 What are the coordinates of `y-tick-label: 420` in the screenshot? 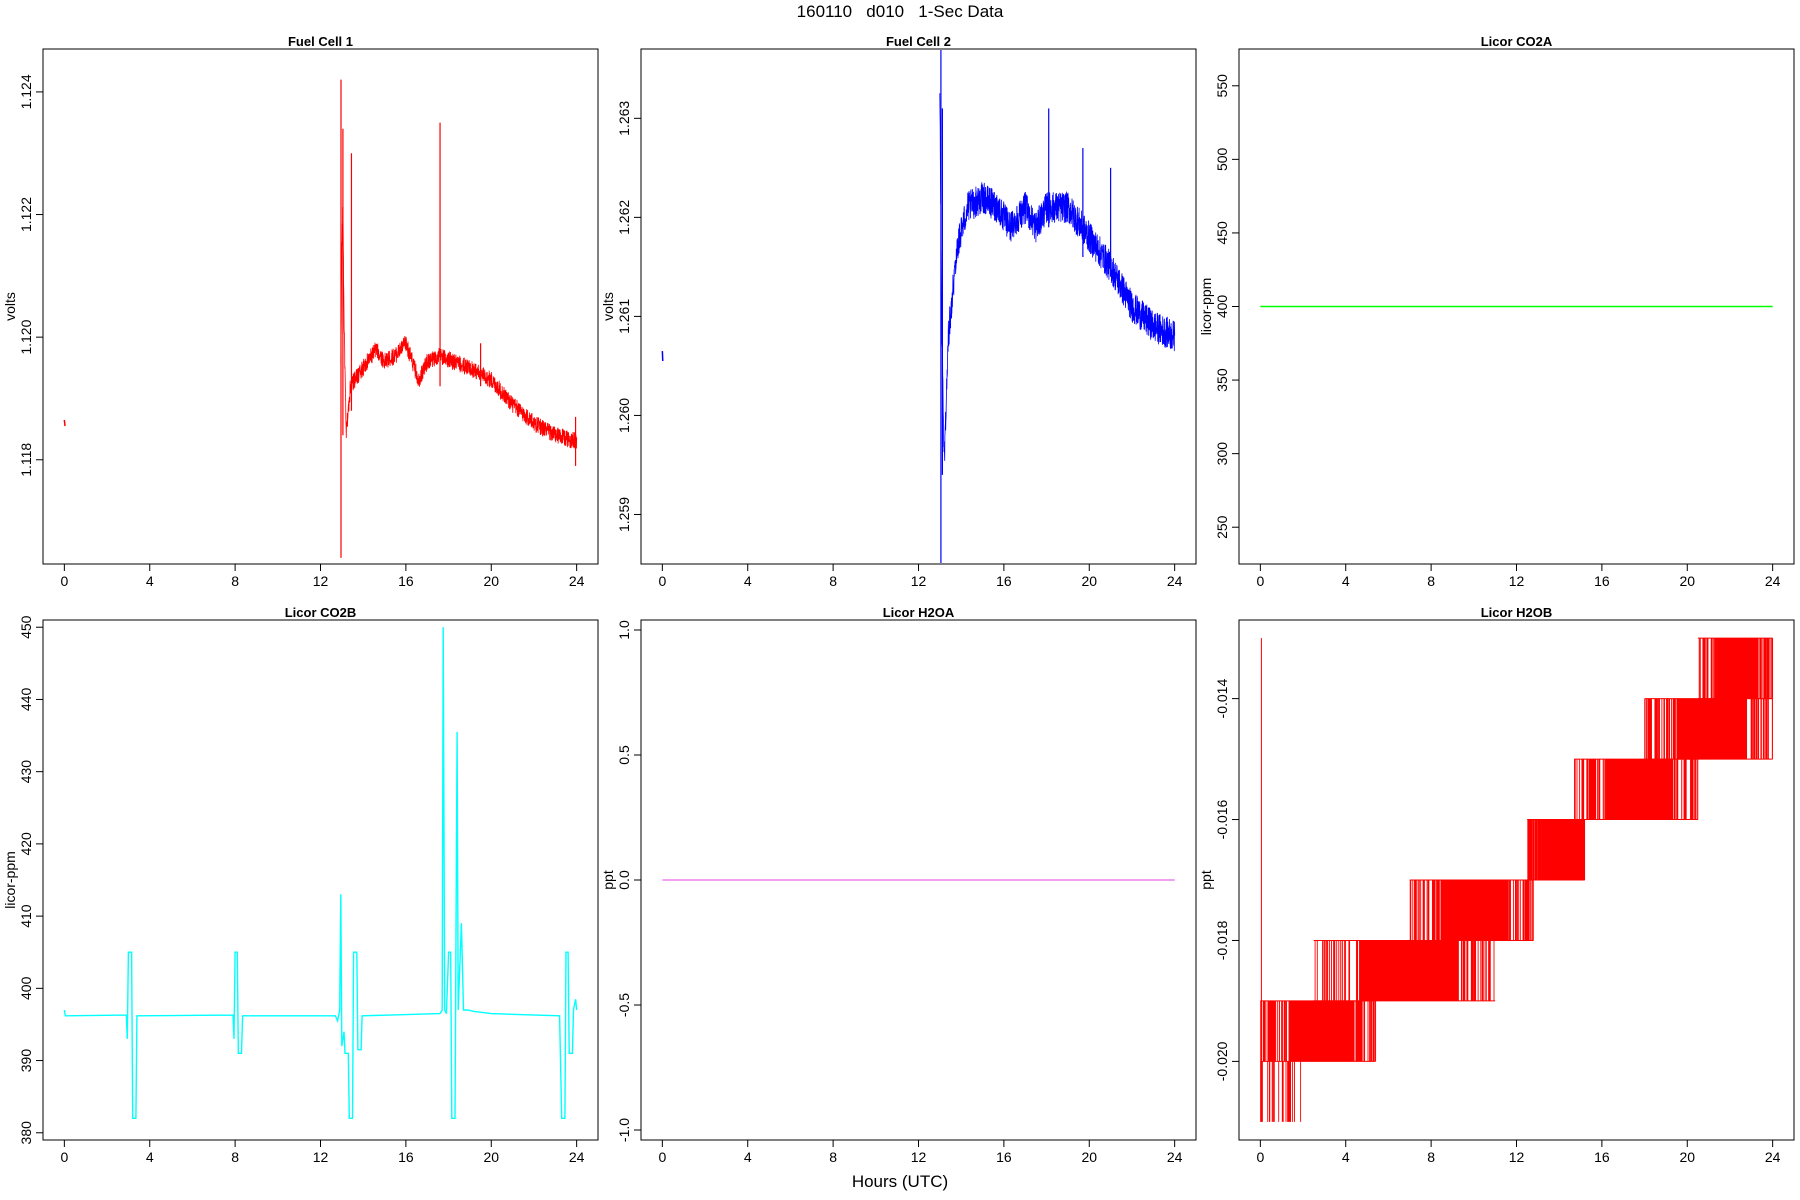 It's located at (26, 844).